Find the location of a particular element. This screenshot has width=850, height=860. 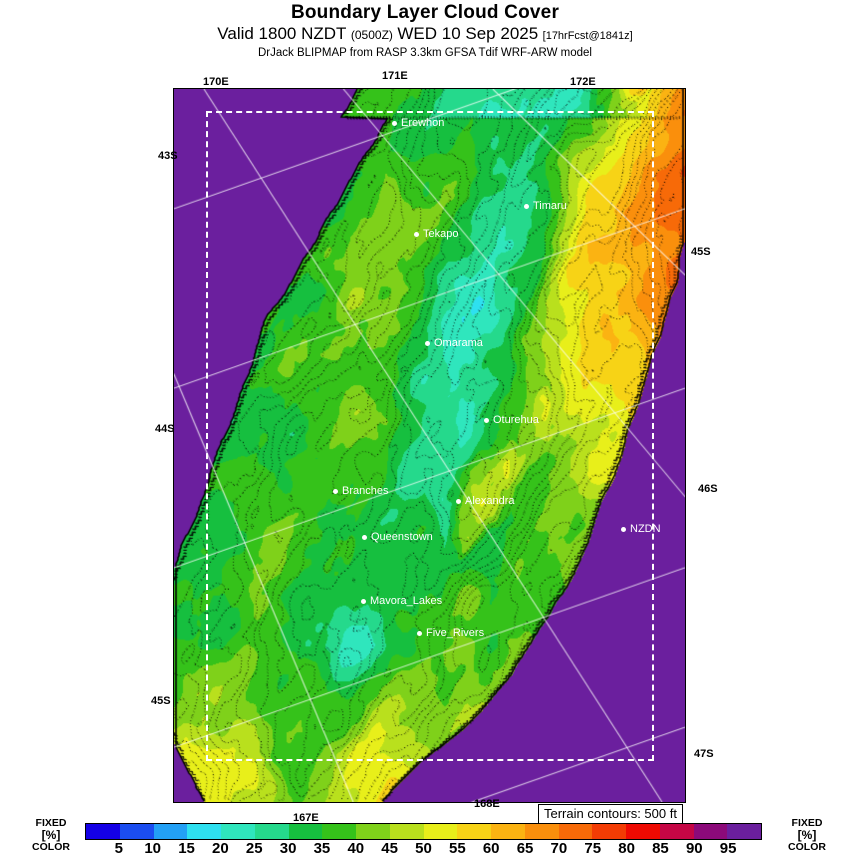

colorbar-scale is located at coordinates (423, 831).